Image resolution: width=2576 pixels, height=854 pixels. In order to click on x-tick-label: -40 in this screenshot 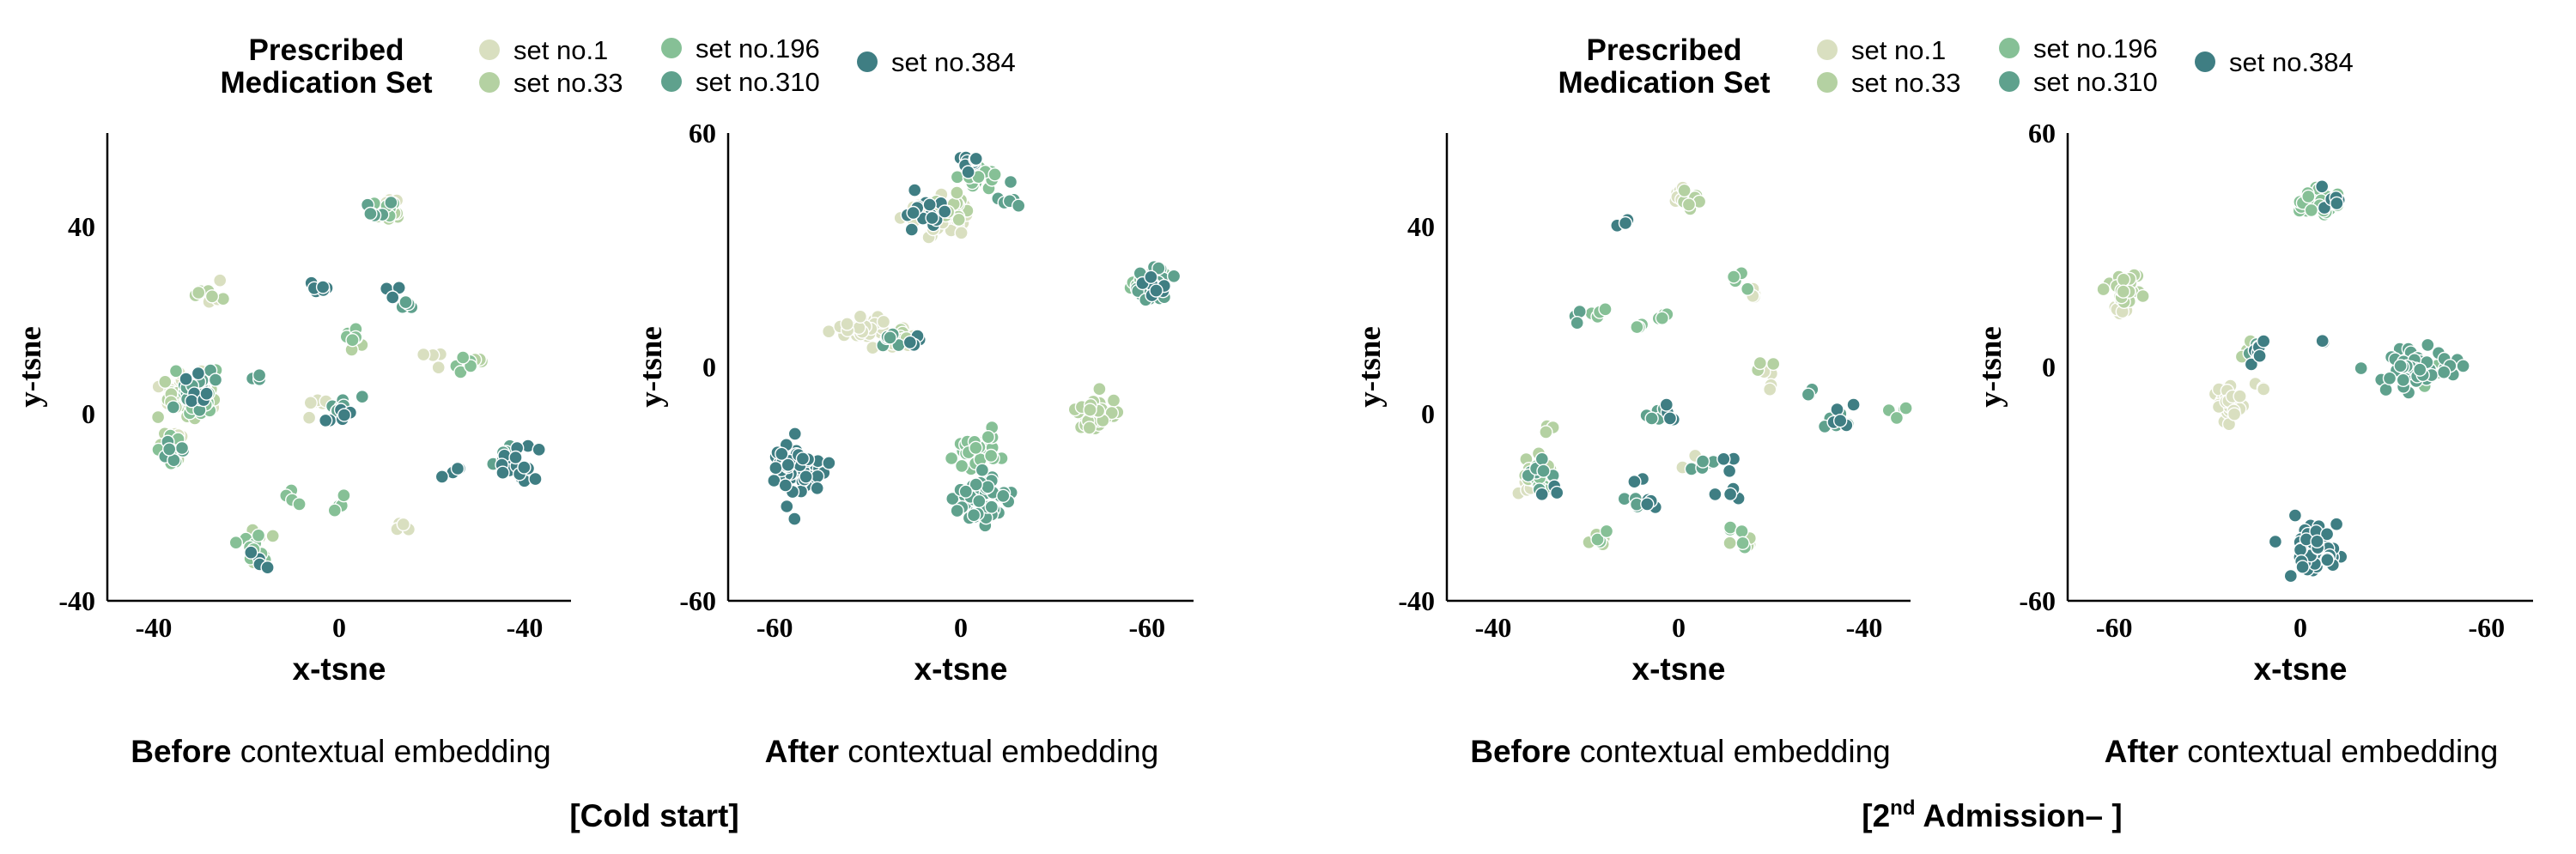, I will do `click(154, 627)`.